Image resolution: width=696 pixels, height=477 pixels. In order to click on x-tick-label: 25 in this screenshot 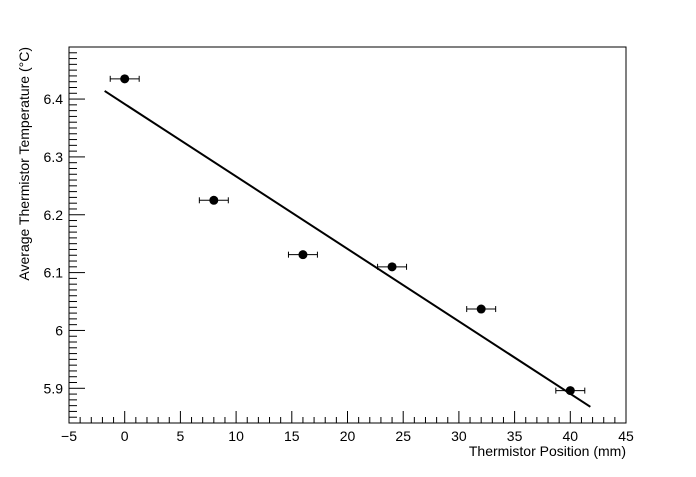, I will do `click(403, 436)`.